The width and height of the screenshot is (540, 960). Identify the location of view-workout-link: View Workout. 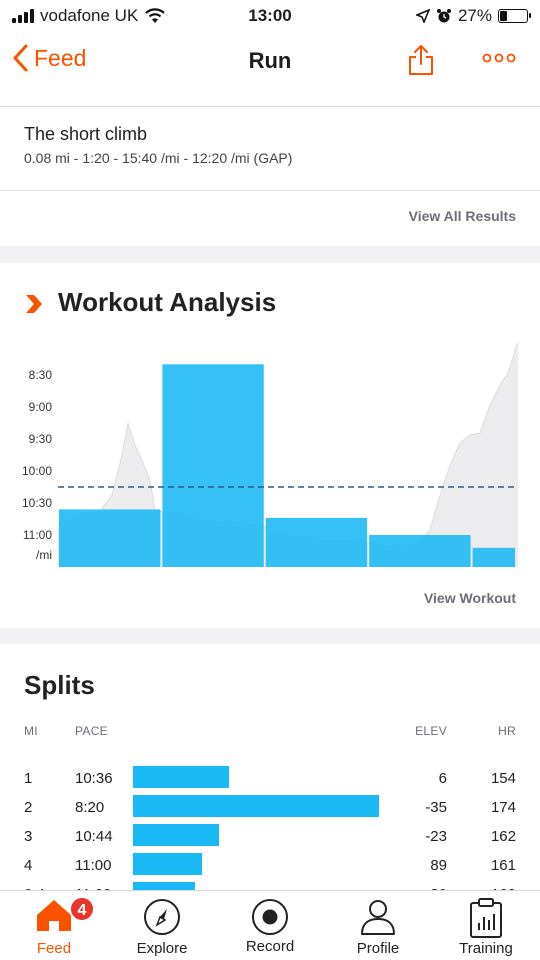
(469, 598).